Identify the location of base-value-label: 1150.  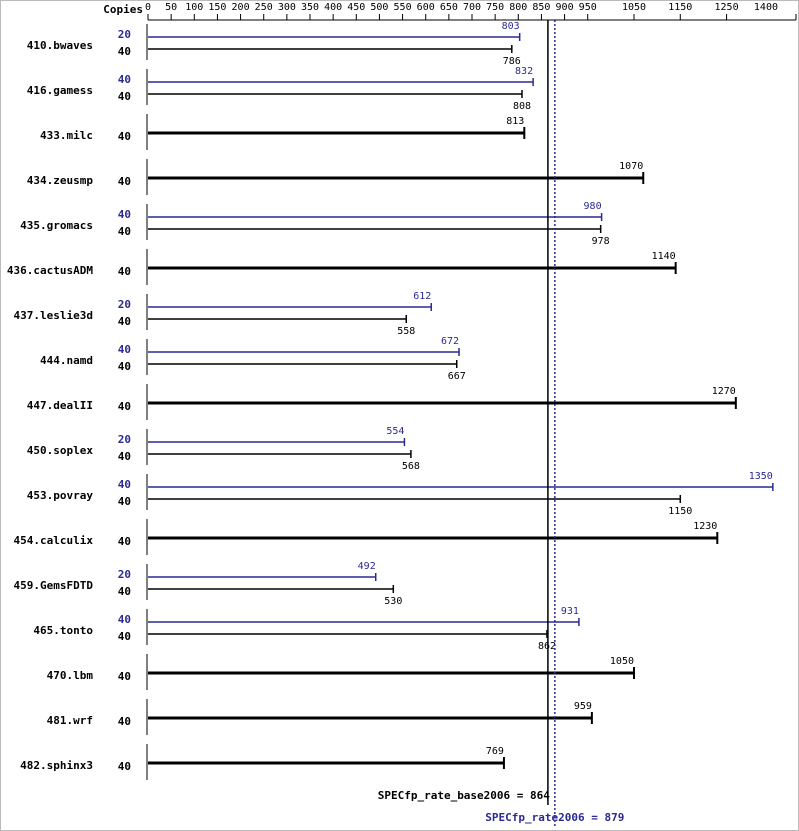
(680, 511).